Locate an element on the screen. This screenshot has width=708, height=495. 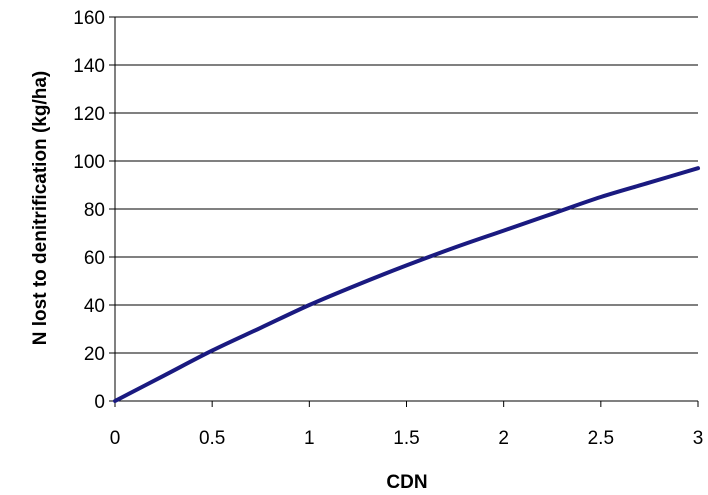
y-tick-label: 140 is located at coordinates (89, 66).